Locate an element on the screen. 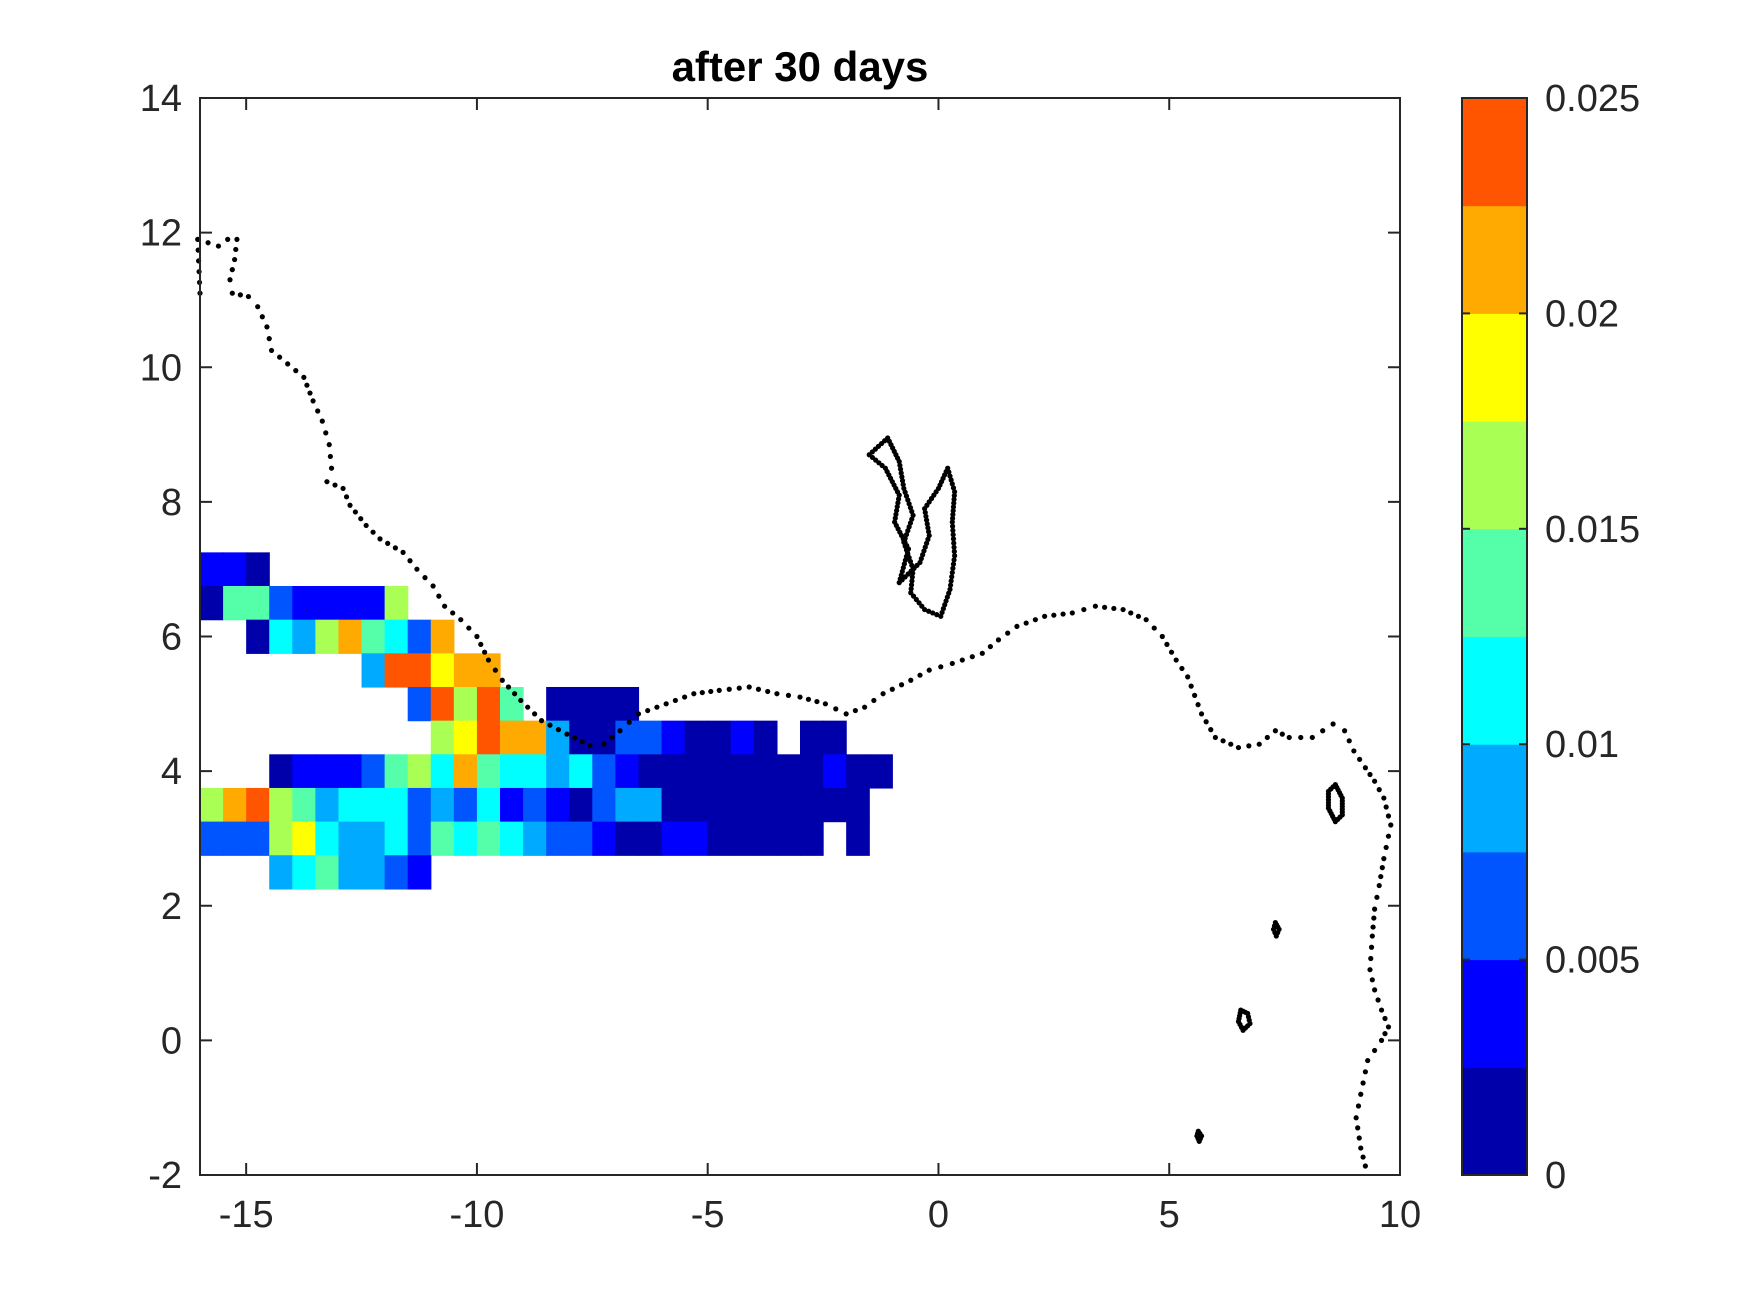 Image resolution: width=1750 pixels, height=1313 pixels. colorbar-ticks: 0 0.005 0.01 0.015 0.02 0.025 is located at coordinates (1551, 637).